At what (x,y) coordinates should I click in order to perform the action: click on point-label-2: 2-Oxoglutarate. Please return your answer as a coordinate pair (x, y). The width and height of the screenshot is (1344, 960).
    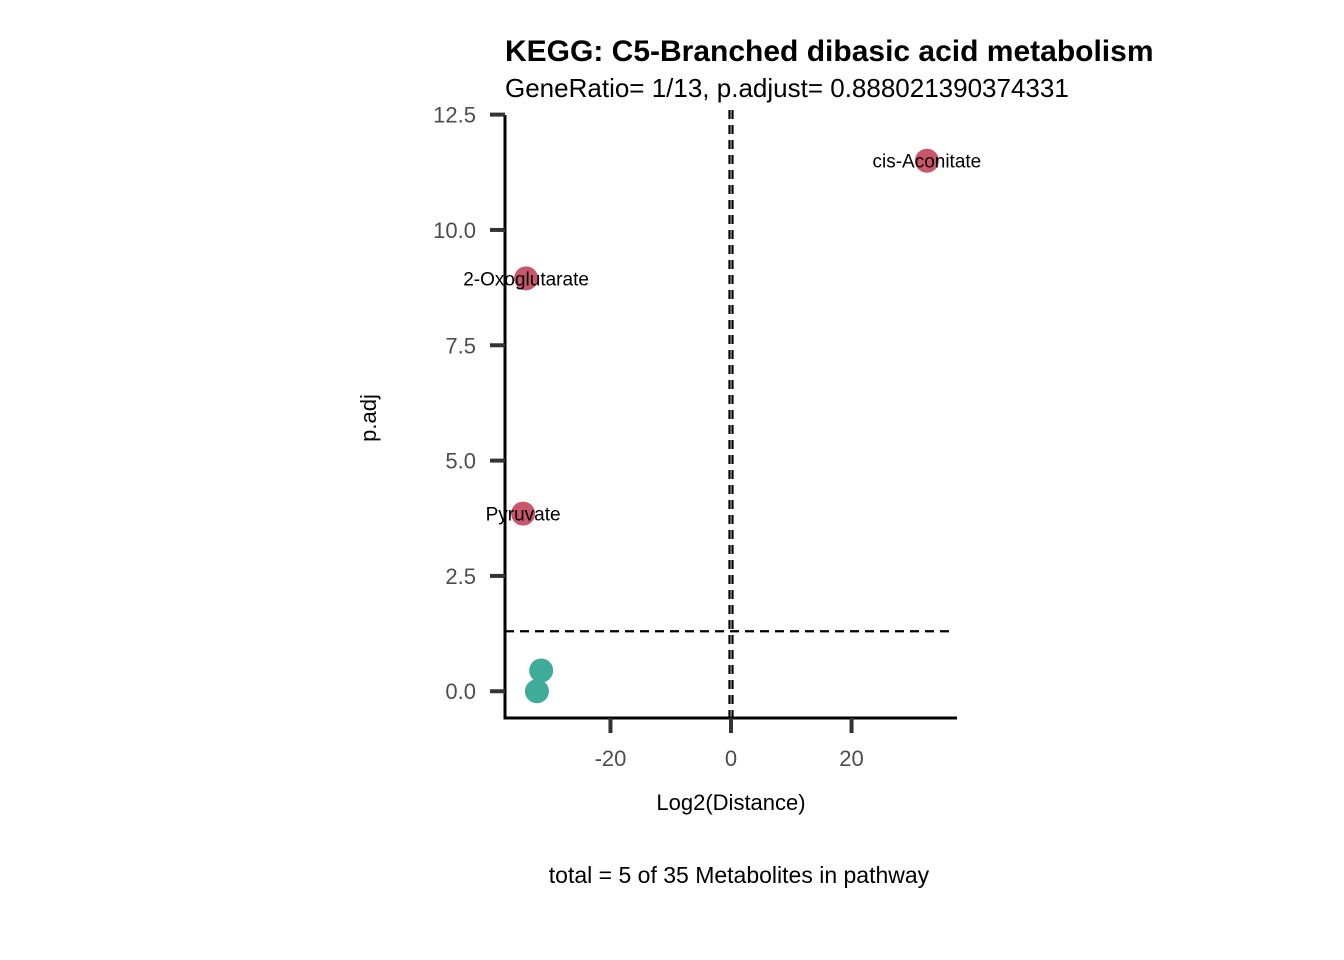
    Looking at the image, I should click on (526, 279).